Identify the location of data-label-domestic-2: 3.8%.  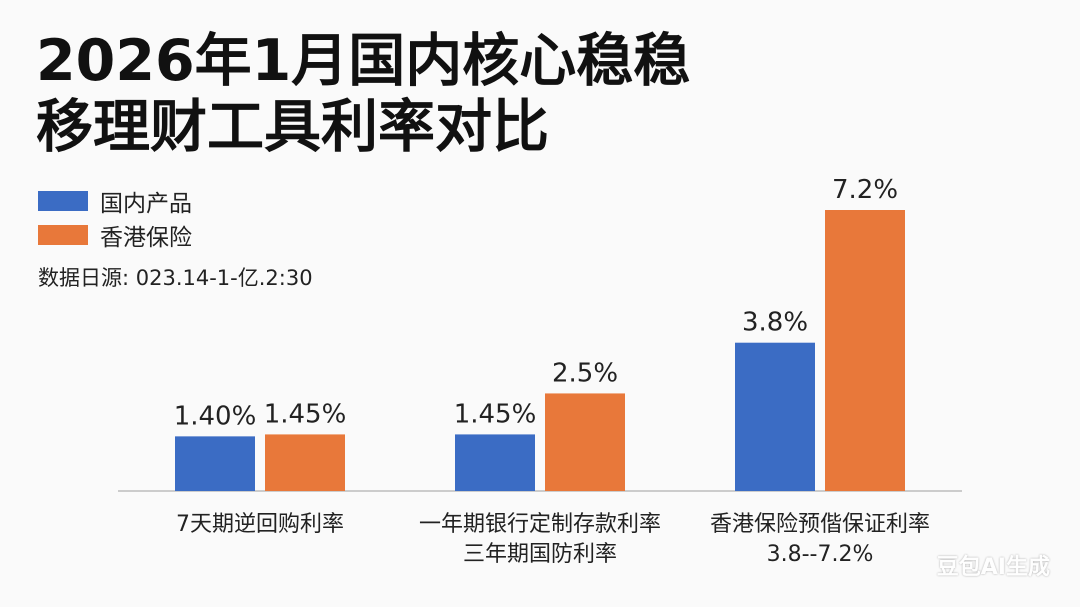
(775, 323).